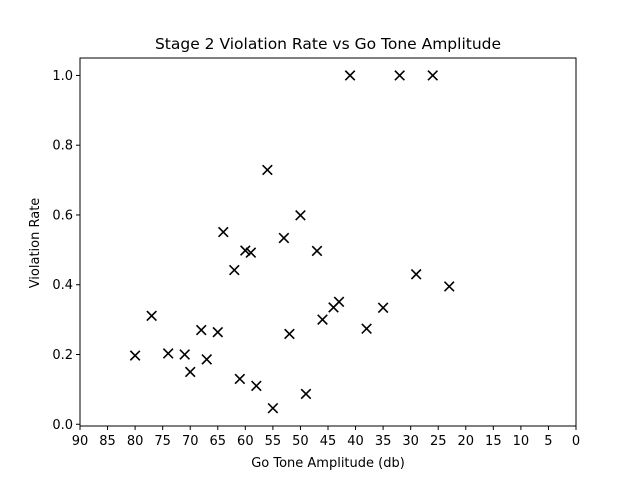 The width and height of the screenshot is (640, 480). Describe the element at coordinates (62, 355) in the screenshot. I see `y-tick-label: 0.2` at that location.